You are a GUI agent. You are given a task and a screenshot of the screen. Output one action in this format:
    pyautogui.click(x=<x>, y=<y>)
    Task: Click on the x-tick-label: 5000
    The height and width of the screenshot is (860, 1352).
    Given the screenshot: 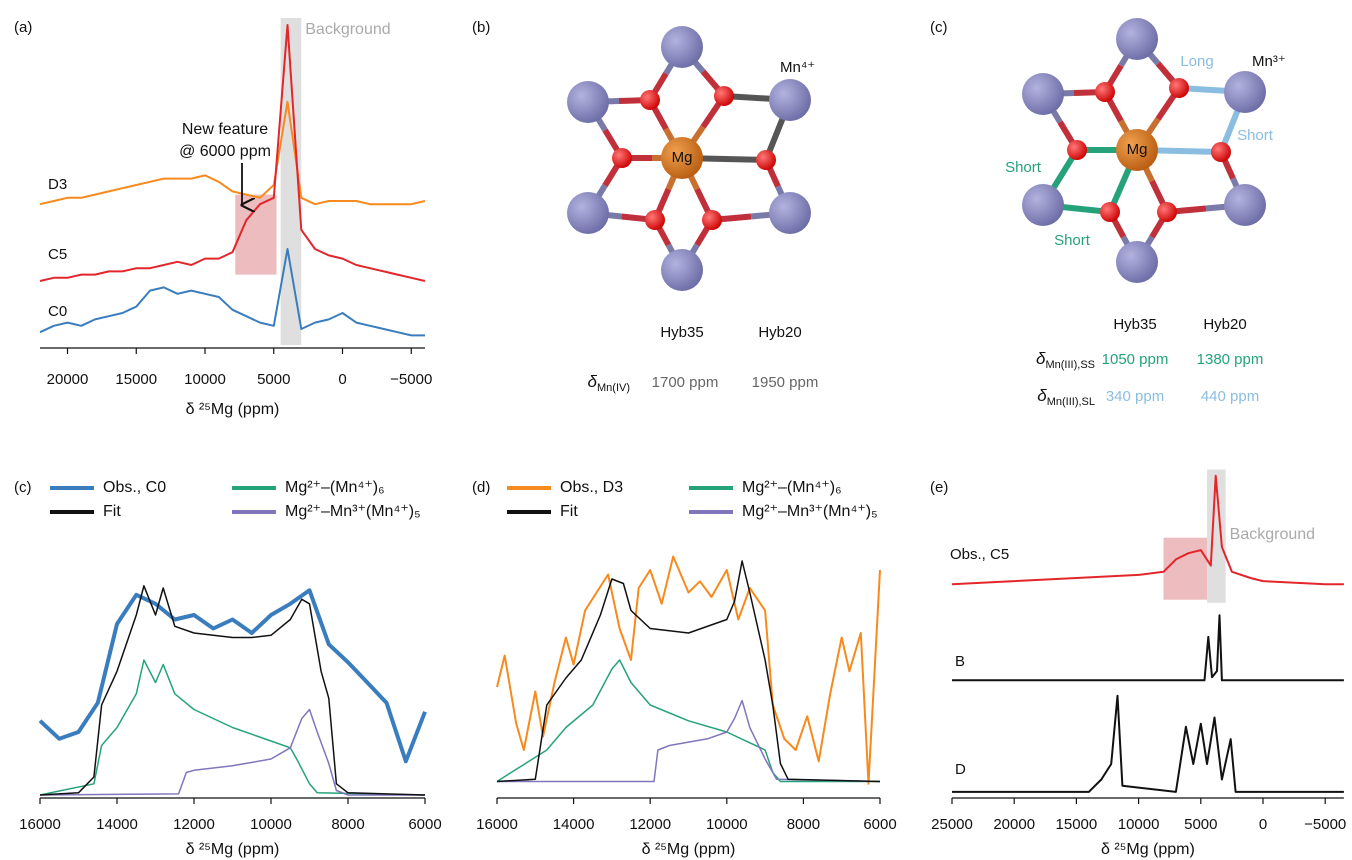 What is the action you would take?
    pyautogui.click(x=1200, y=824)
    